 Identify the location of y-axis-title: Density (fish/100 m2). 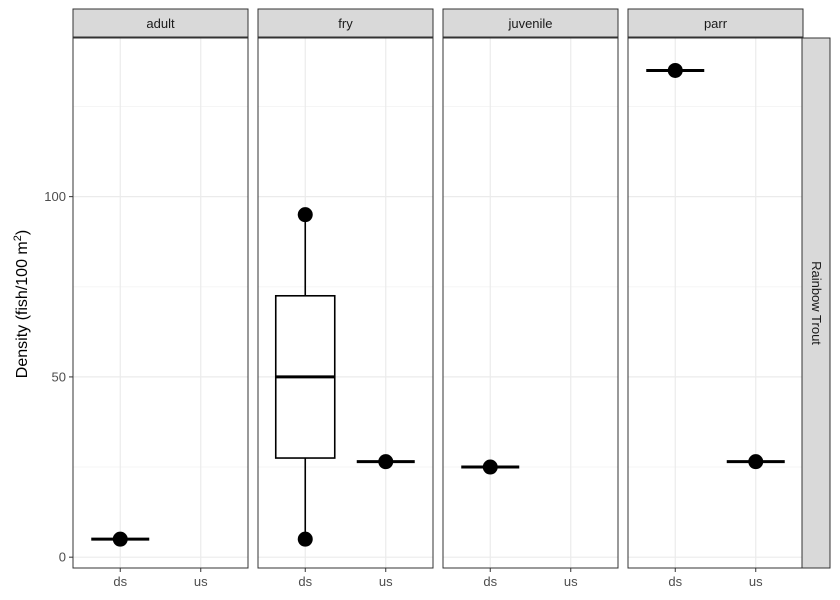
(21, 304).